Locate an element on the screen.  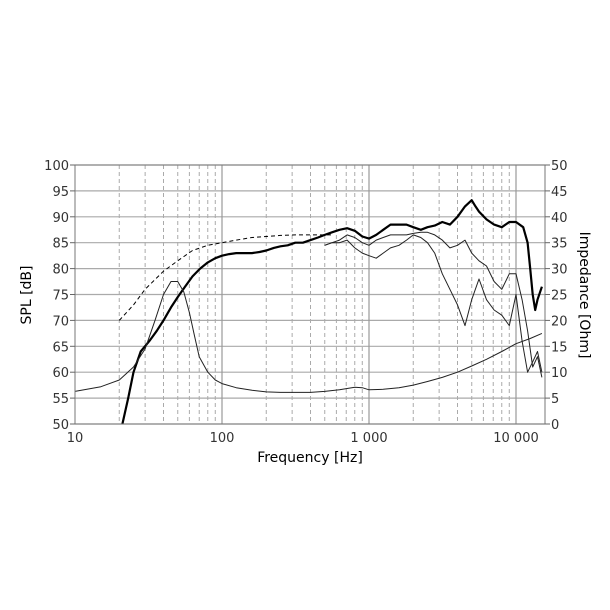
curve-impedance is located at coordinates (308, 337).